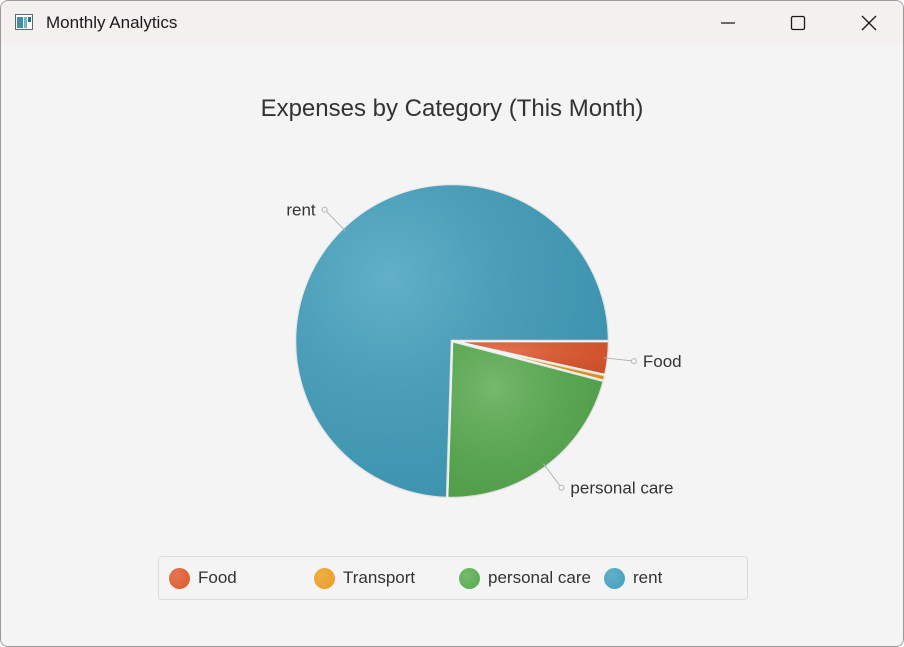 This screenshot has height=647, width=904. What do you see at coordinates (469, 578) in the screenshot?
I see `legend-swatch-personal-care` at bounding box center [469, 578].